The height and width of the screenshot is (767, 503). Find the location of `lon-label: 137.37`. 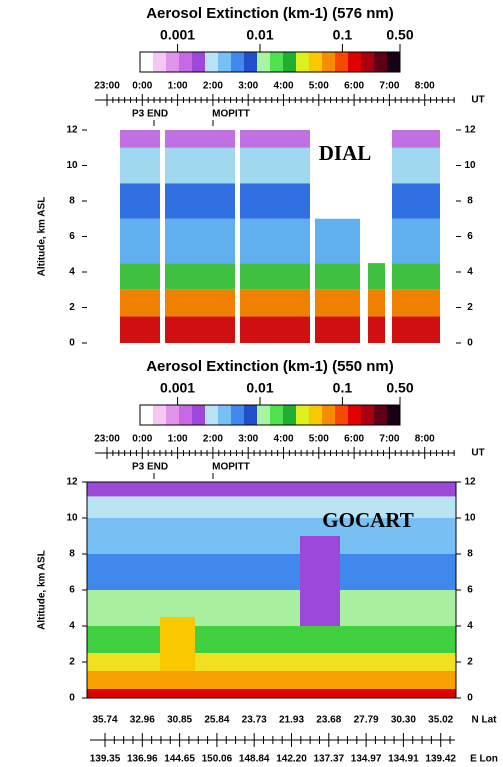

lon-label: 137.37 is located at coordinates (329, 759).